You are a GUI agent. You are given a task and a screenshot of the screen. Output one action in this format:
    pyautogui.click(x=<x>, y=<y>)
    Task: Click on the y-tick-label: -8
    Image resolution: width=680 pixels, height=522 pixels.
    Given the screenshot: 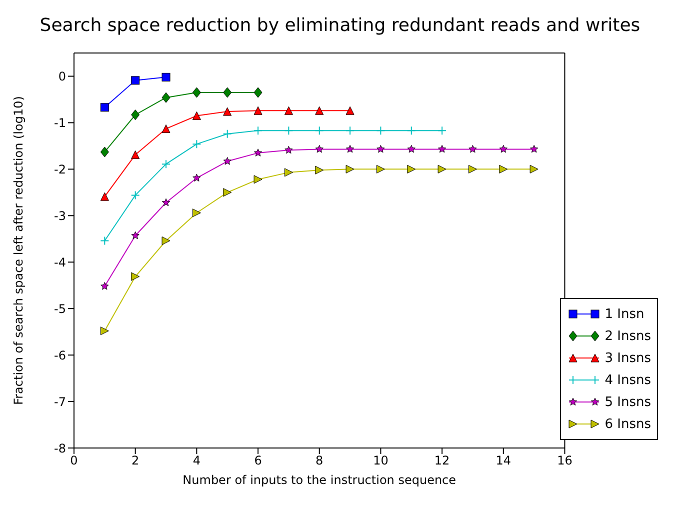 What is the action you would take?
    pyautogui.click(x=60, y=448)
    